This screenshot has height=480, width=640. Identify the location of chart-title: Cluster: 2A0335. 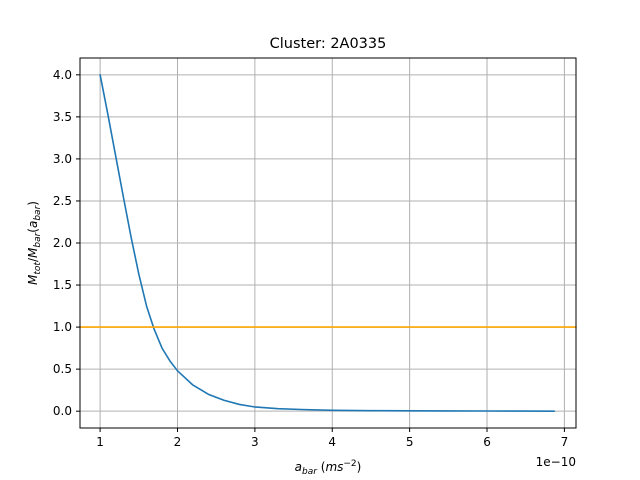
(328, 44).